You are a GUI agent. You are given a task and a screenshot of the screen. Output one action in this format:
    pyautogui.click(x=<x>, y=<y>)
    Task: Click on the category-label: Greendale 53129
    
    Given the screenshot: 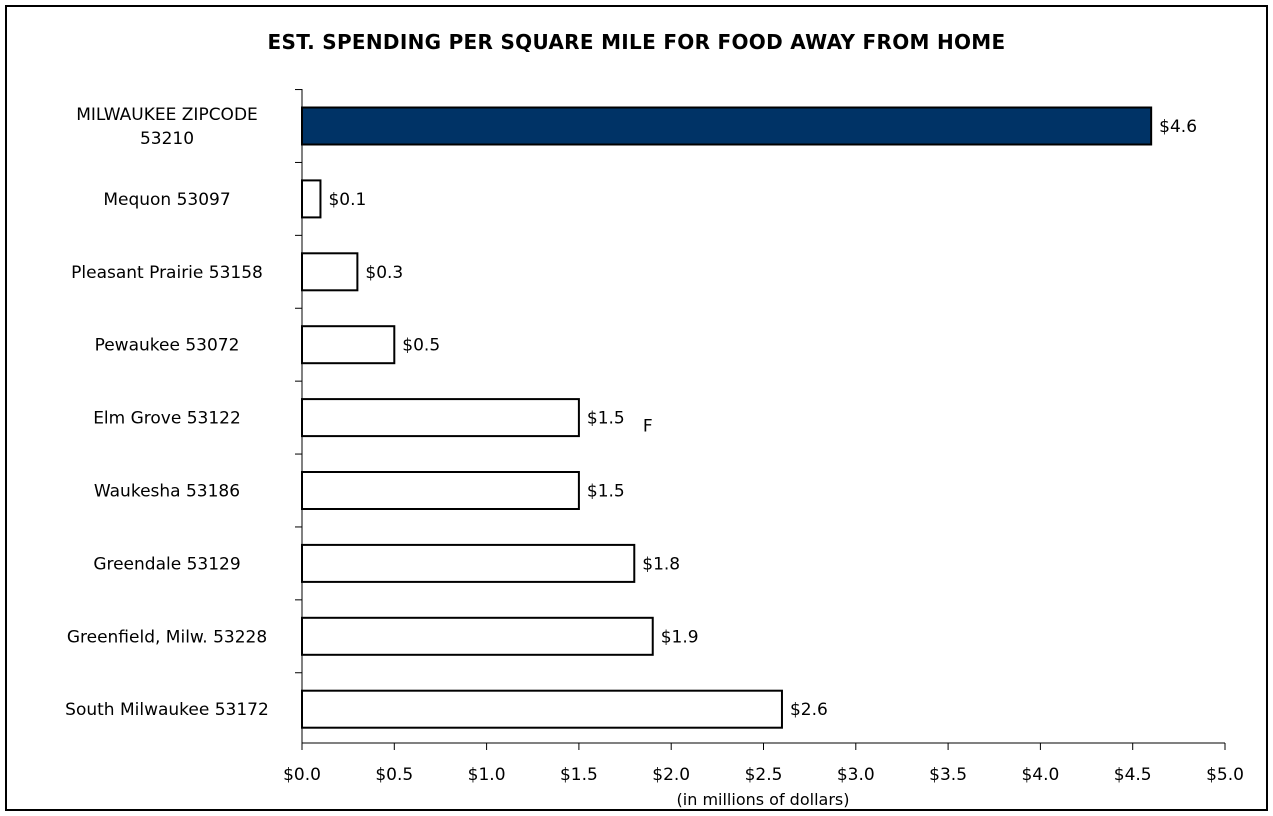 What is the action you would take?
    pyautogui.click(x=166, y=564)
    